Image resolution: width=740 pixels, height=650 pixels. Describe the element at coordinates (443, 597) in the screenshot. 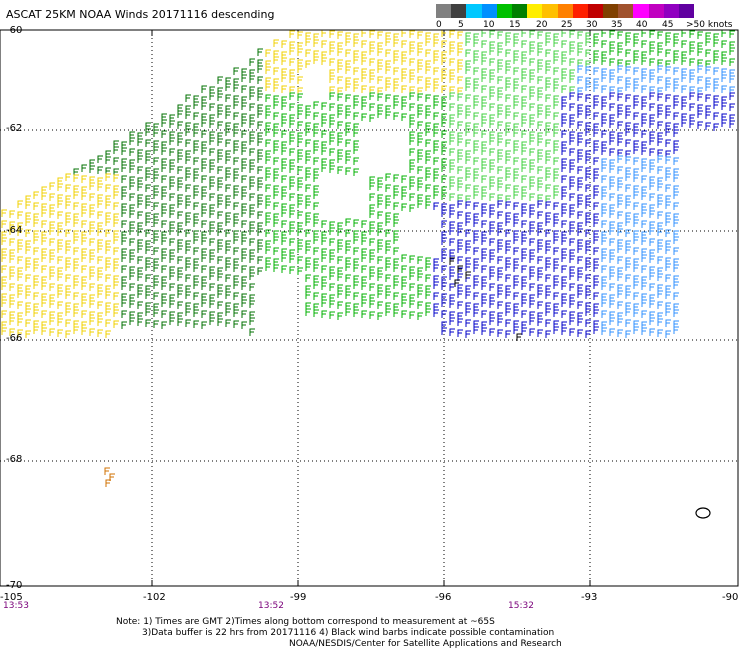

I see `lon-label-96: -96` at that location.